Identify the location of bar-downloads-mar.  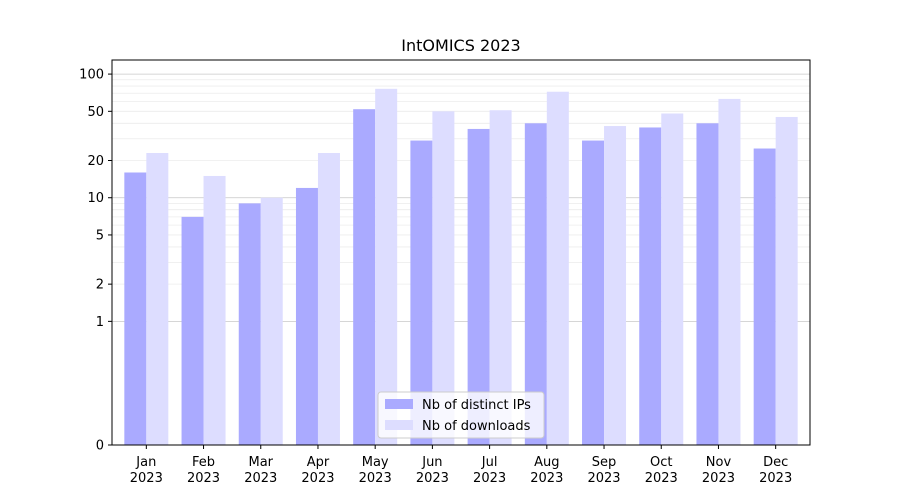
(271, 321).